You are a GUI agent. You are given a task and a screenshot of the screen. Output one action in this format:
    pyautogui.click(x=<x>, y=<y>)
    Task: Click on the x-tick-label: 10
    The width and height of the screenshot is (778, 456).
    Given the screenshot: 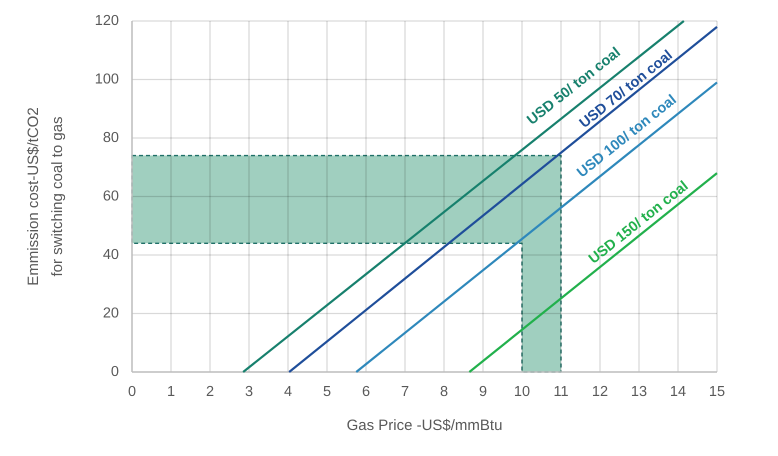 What is the action you would take?
    pyautogui.click(x=522, y=392)
    